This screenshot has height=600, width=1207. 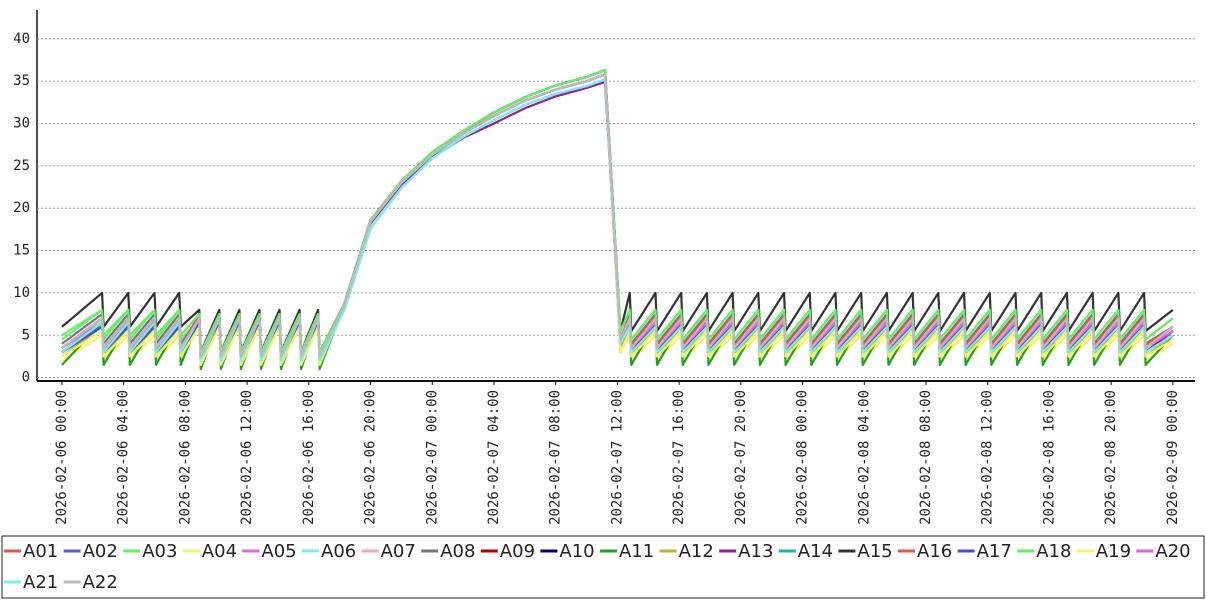 What do you see at coordinates (21, 293) in the screenshot?
I see `y-tick-label: 10` at bounding box center [21, 293].